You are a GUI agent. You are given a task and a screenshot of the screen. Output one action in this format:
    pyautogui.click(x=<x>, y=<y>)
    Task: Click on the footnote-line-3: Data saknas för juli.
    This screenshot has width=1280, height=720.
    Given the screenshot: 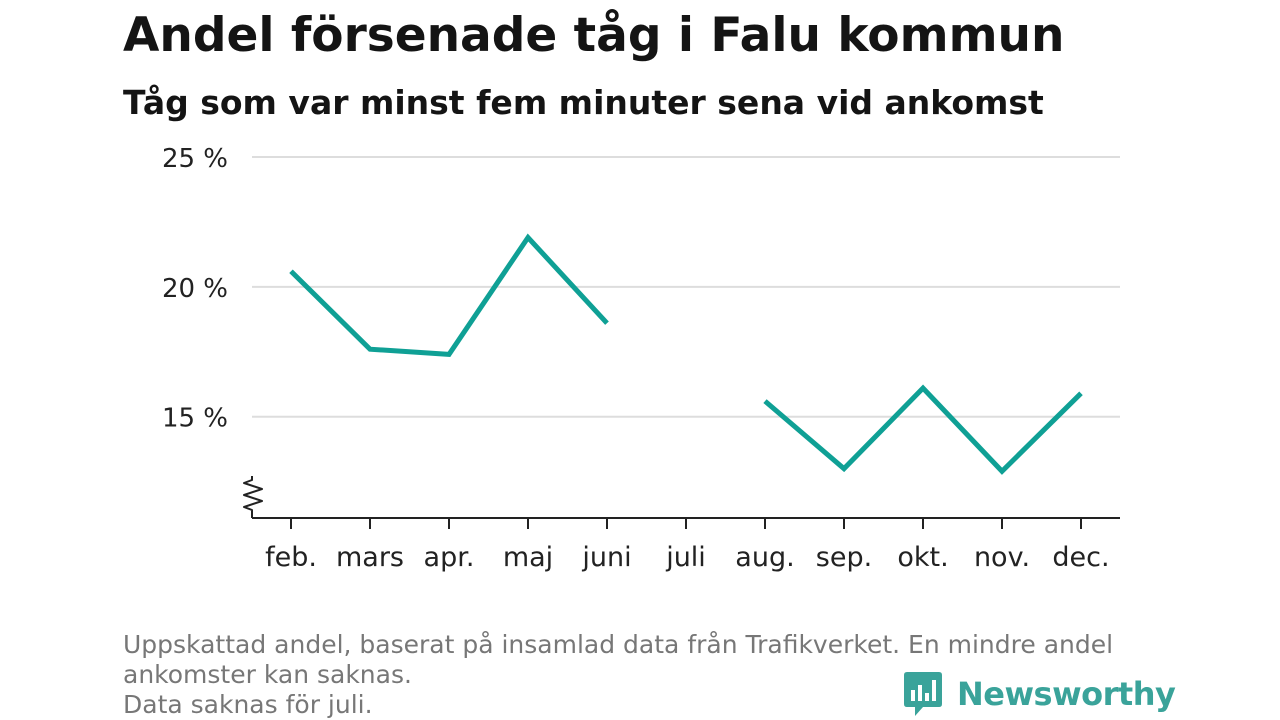 What is the action you would take?
    pyautogui.click(x=248, y=704)
    